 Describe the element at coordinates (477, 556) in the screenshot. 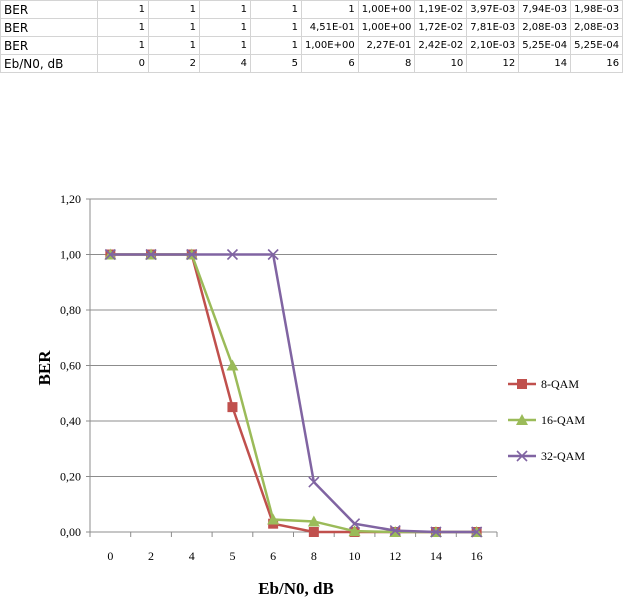

I see `x-tick-label: 16` at that location.